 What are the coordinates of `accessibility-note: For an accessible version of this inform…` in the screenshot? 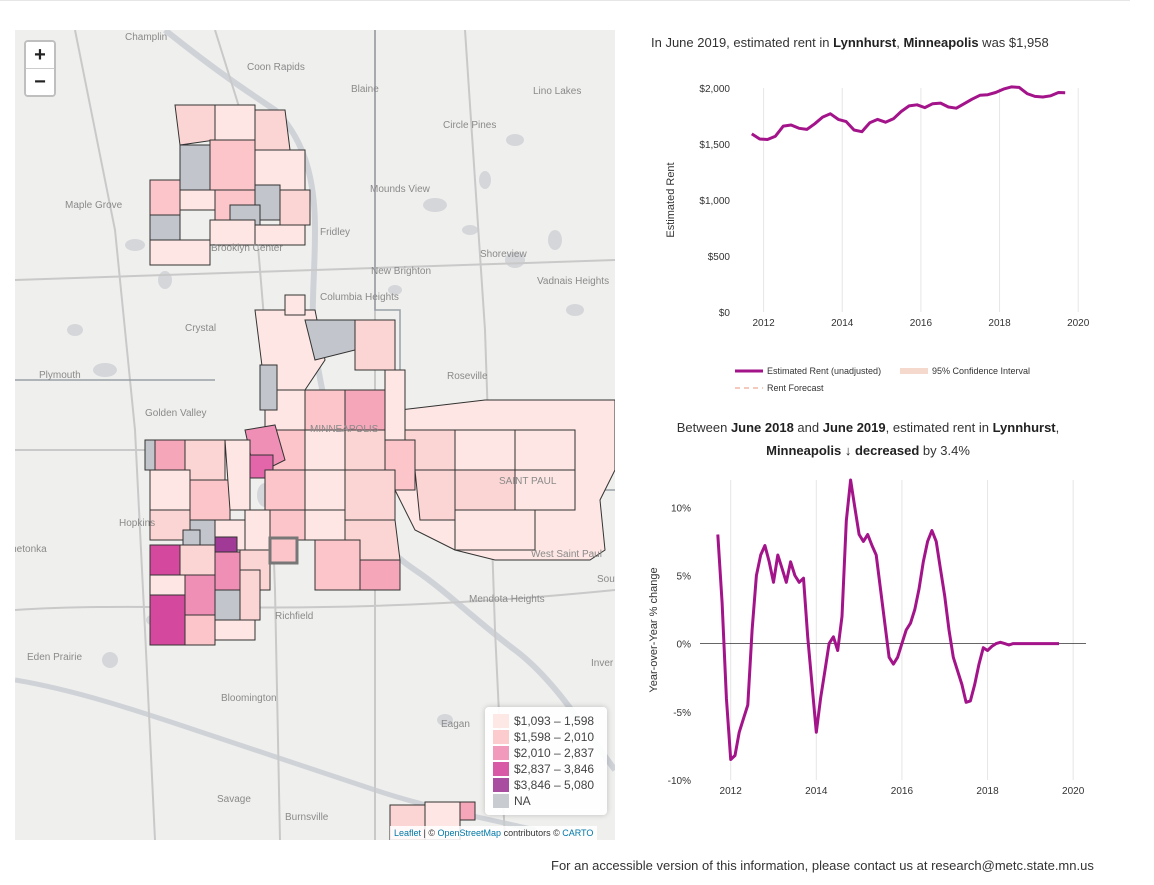 It's located at (822, 865).